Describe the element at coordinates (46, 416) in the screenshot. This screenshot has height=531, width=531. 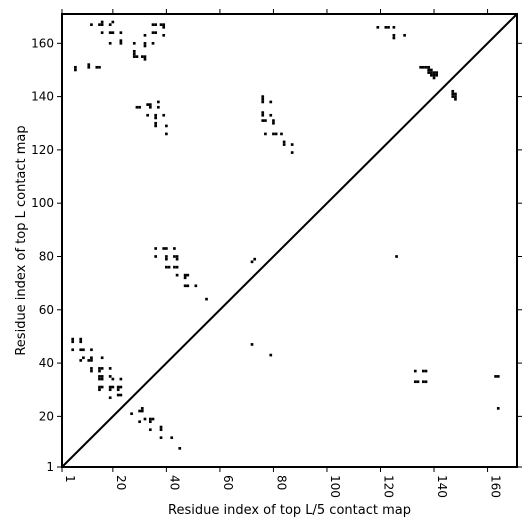
I see `y-tick-label: 20` at that location.